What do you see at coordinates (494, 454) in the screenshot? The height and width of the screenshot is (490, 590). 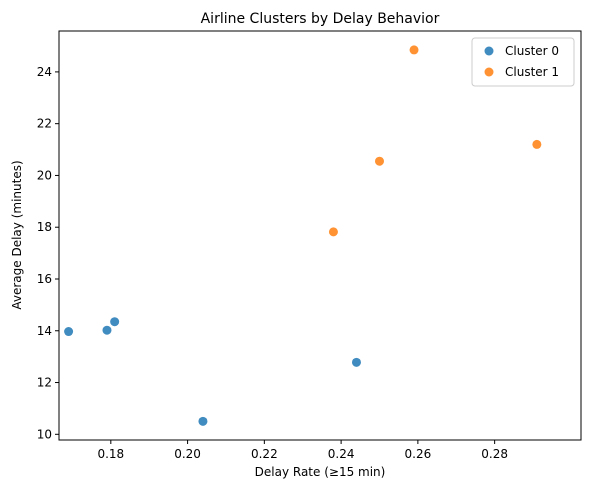 I see `x-tick-label: 0.28` at bounding box center [494, 454].